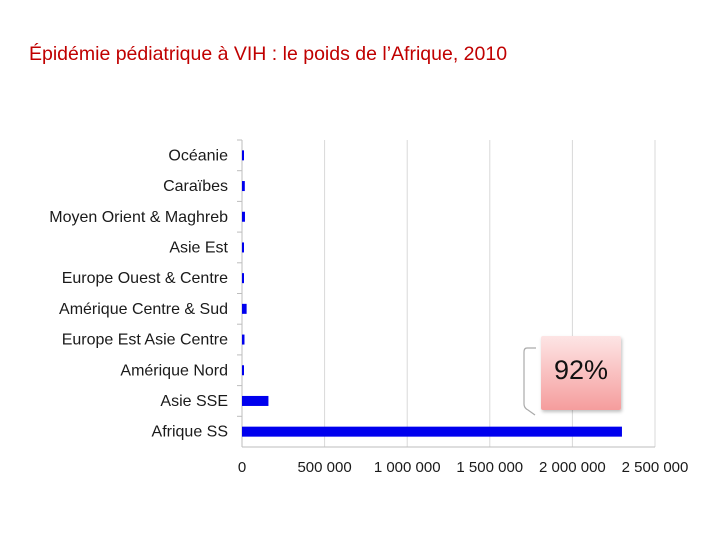 This screenshot has height=540, width=720. I want to click on category-label: Europe Ouest & Centre, so click(145, 278).